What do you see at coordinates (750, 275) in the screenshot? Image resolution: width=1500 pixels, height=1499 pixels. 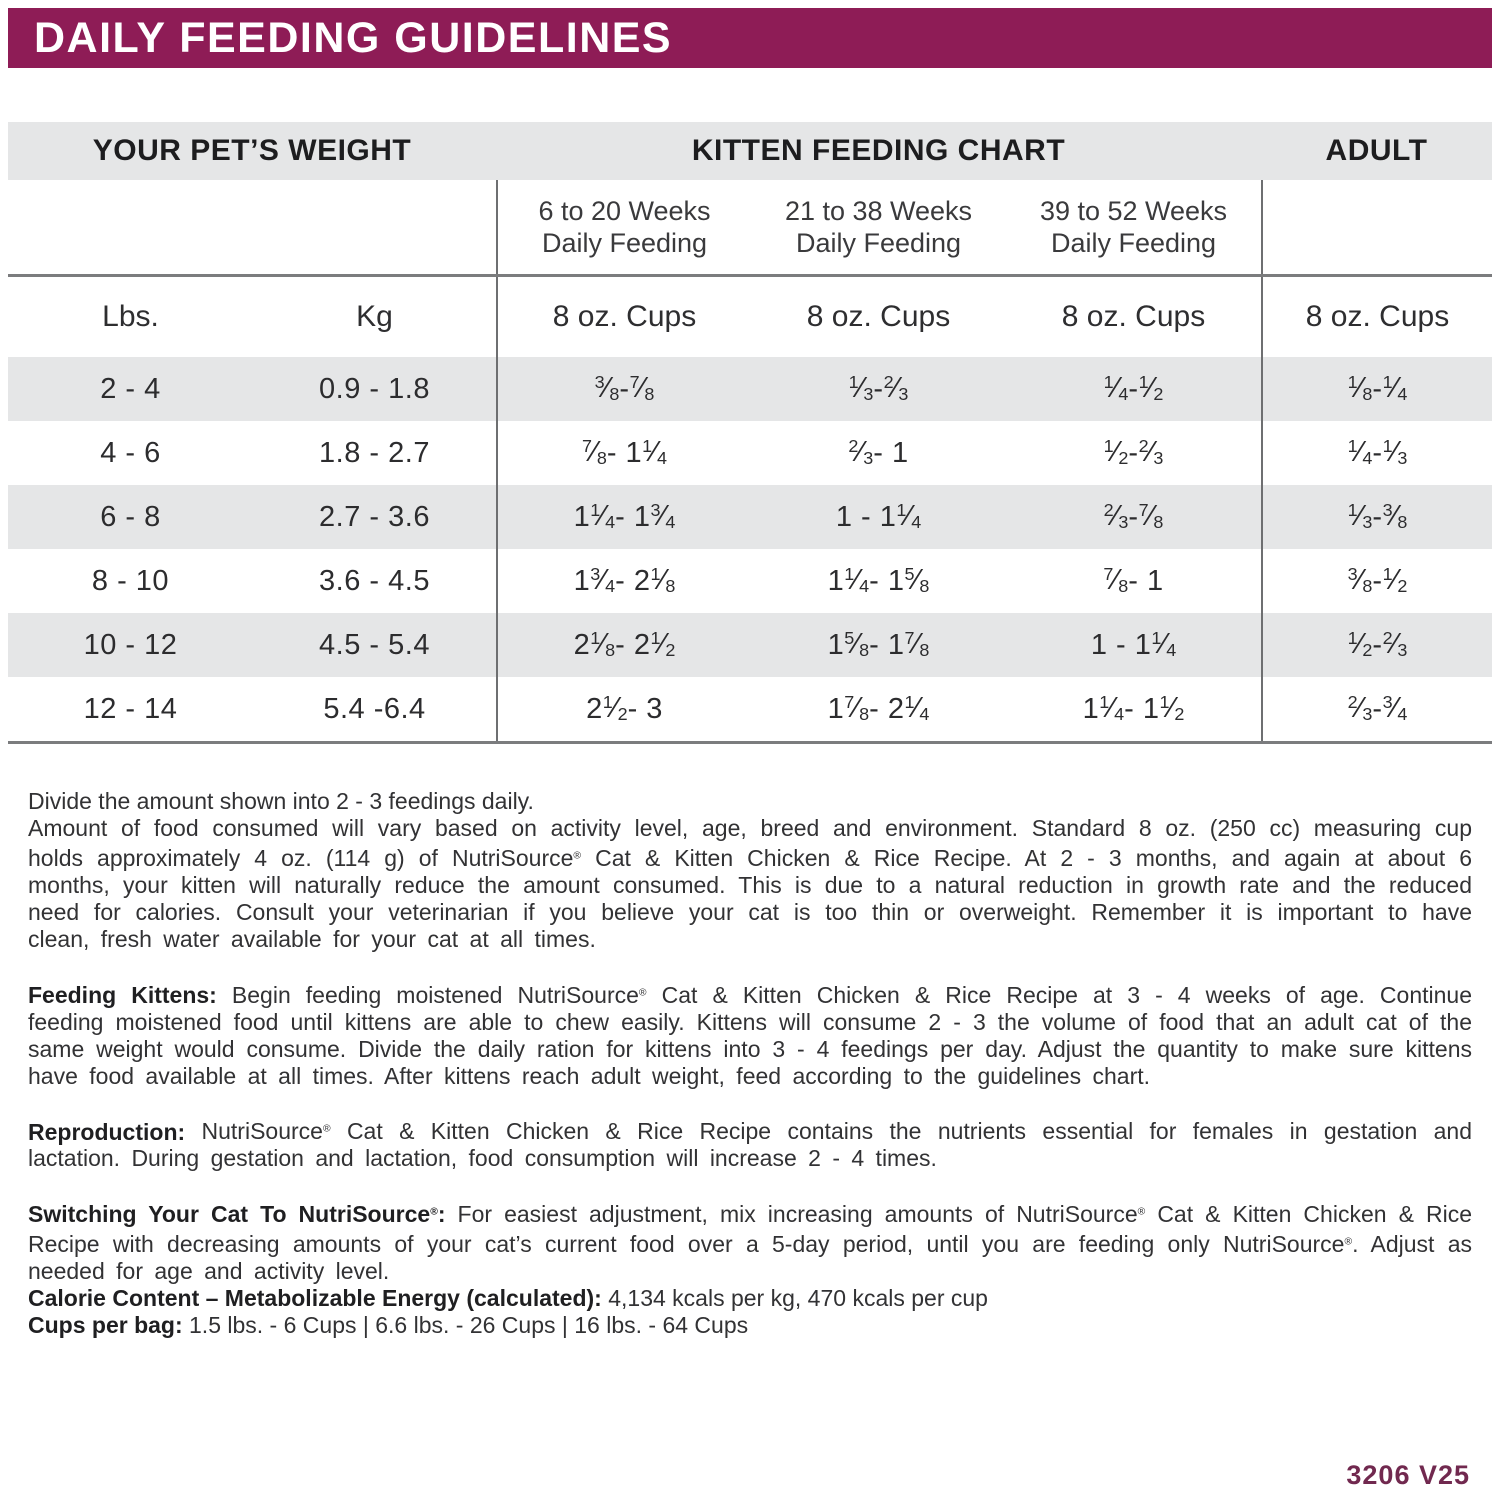 I see `table-horizontal-rule-top` at bounding box center [750, 275].